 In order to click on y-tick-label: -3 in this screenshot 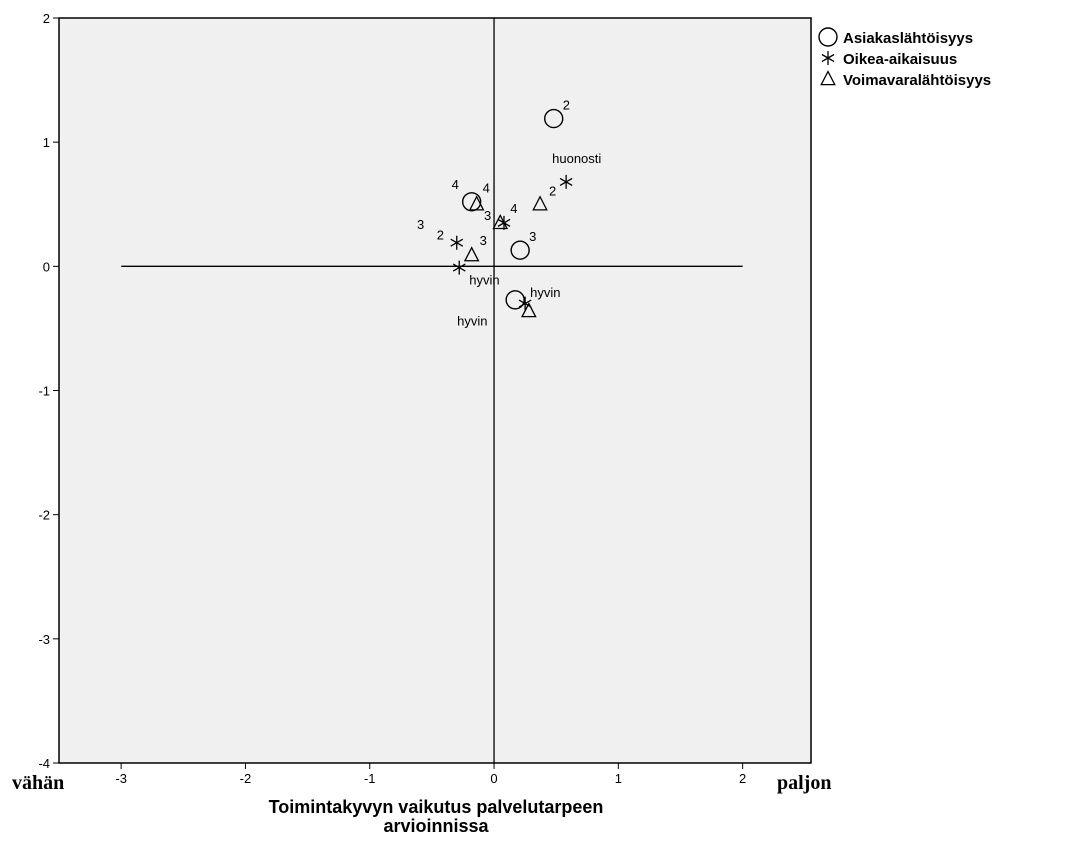, I will do `click(44, 639)`.